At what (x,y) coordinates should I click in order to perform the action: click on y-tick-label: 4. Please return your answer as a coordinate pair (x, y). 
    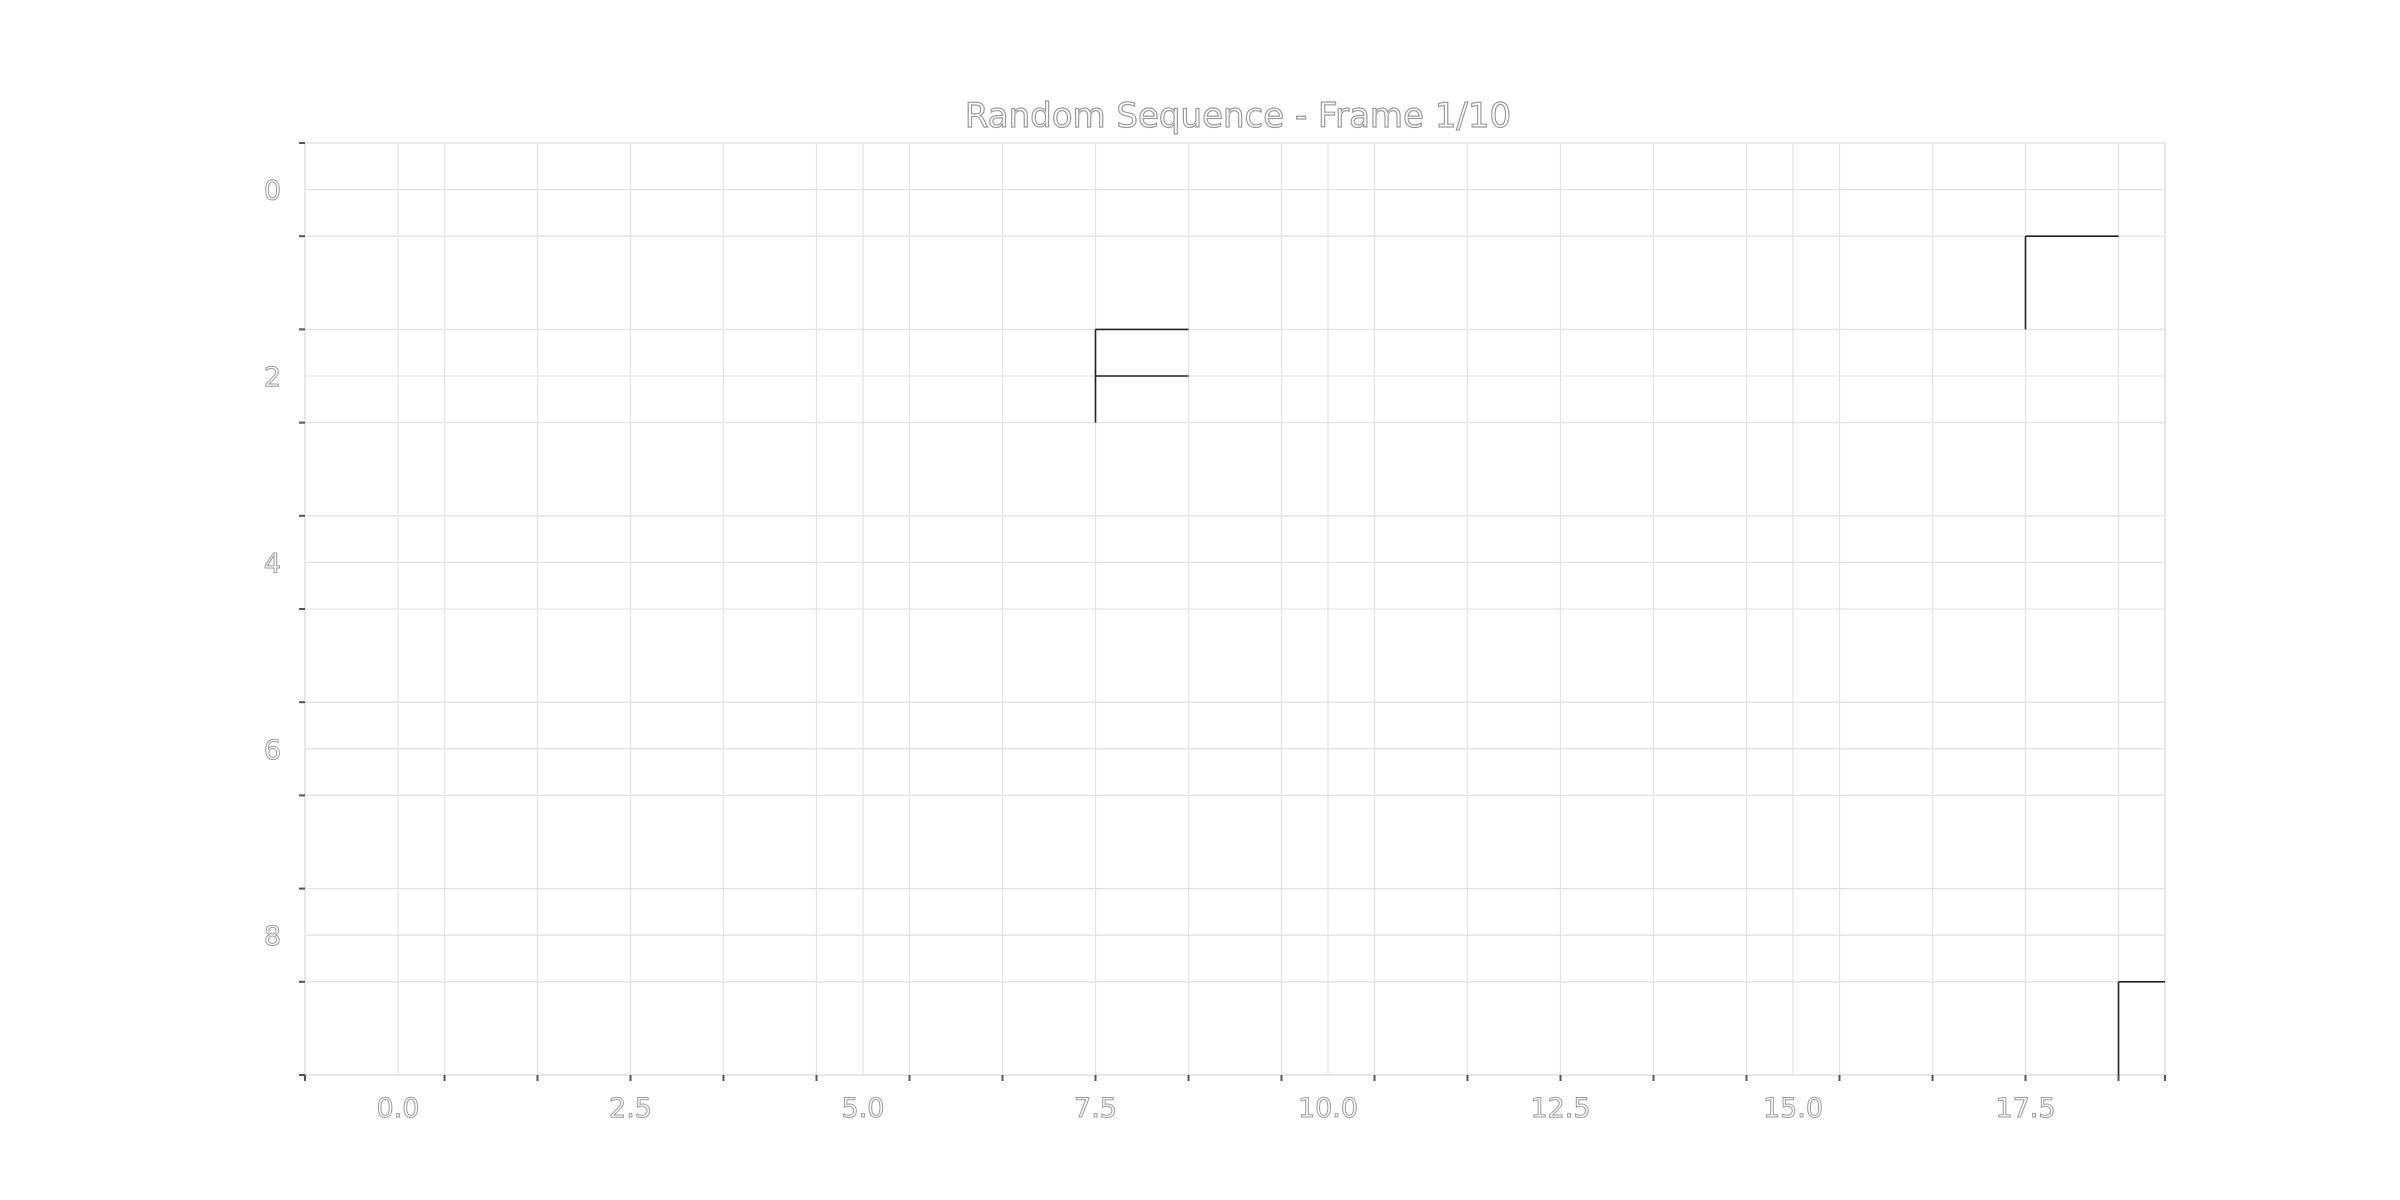
    Looking at the image, I should click on (272, 563).